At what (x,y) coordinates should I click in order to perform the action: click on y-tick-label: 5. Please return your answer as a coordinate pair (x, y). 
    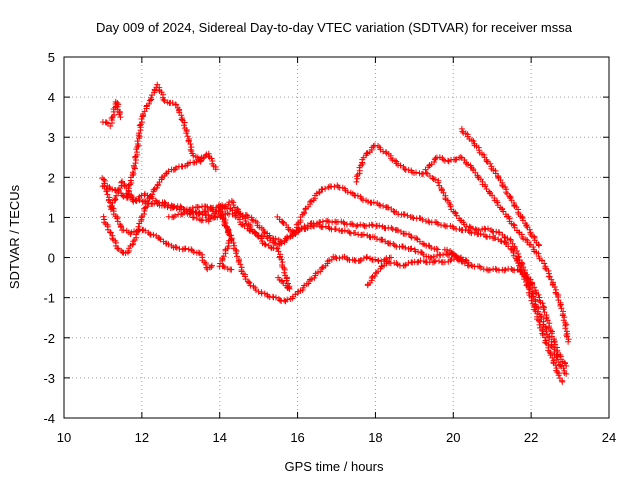
    Looking at the image, I should click on (51, 57).